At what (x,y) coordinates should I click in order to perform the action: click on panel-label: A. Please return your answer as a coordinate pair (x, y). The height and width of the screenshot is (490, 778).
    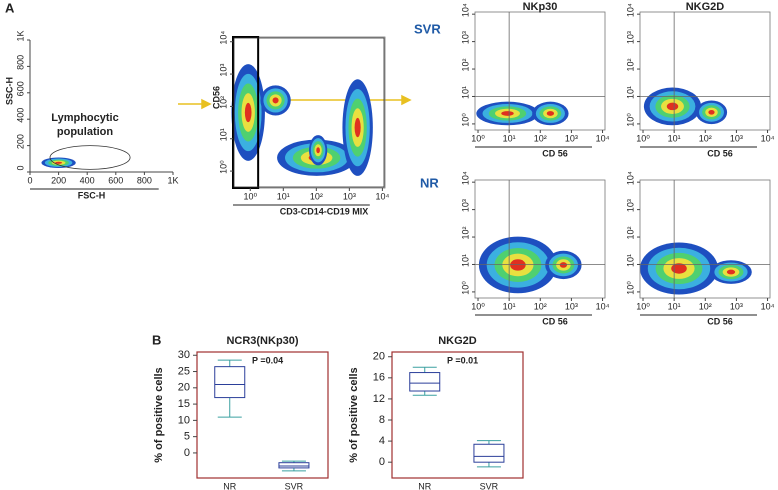
    Looking at the image, I should click on (10, 7).